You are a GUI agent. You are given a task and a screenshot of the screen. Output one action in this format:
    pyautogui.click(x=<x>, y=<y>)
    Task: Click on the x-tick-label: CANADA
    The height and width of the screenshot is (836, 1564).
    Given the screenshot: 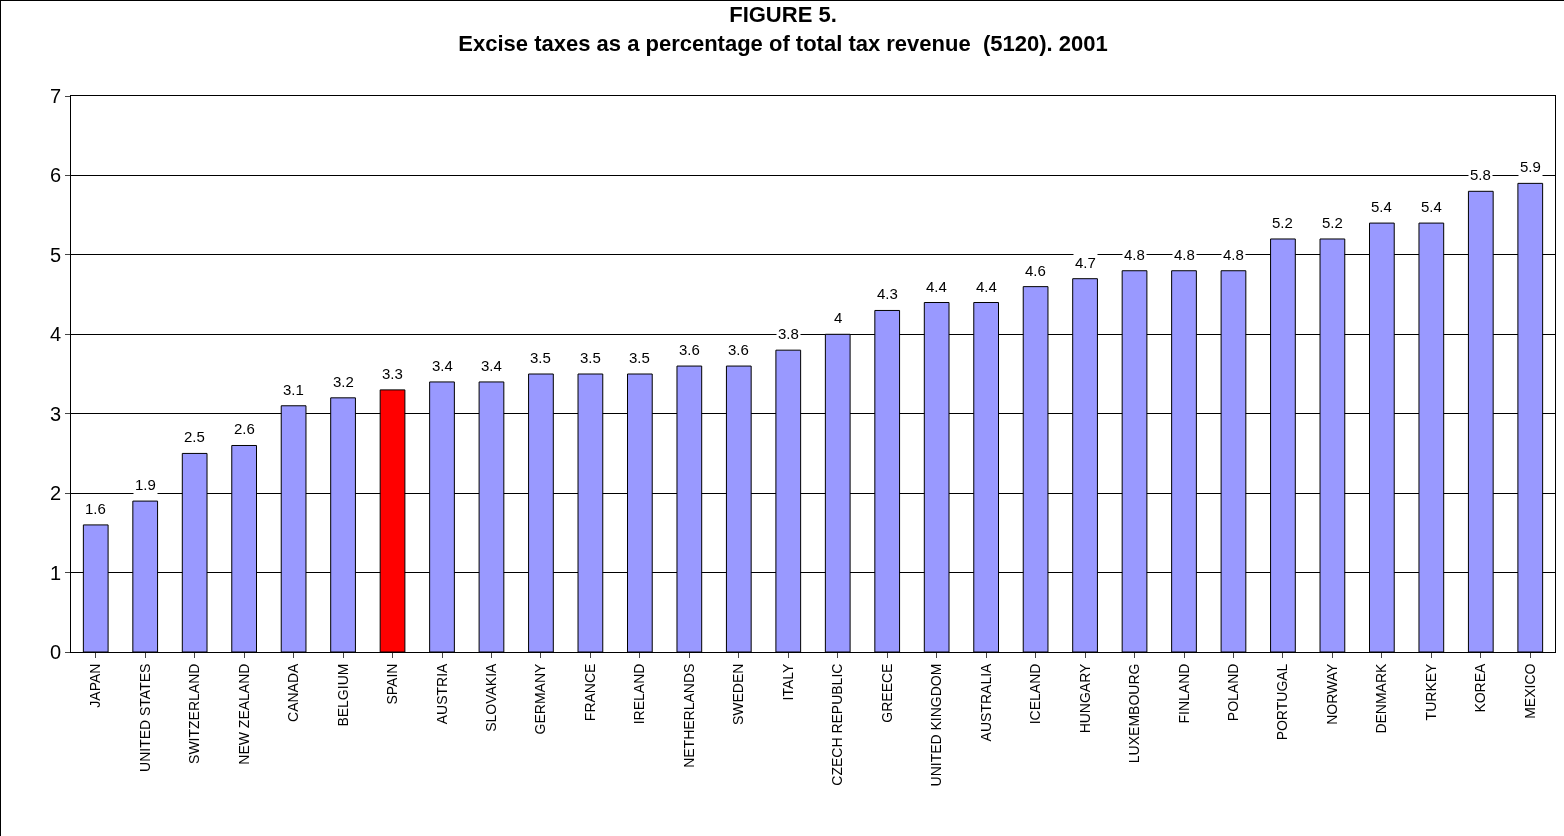 What is the action you would take?
    pyautogui.click(x=293, y=692)
    